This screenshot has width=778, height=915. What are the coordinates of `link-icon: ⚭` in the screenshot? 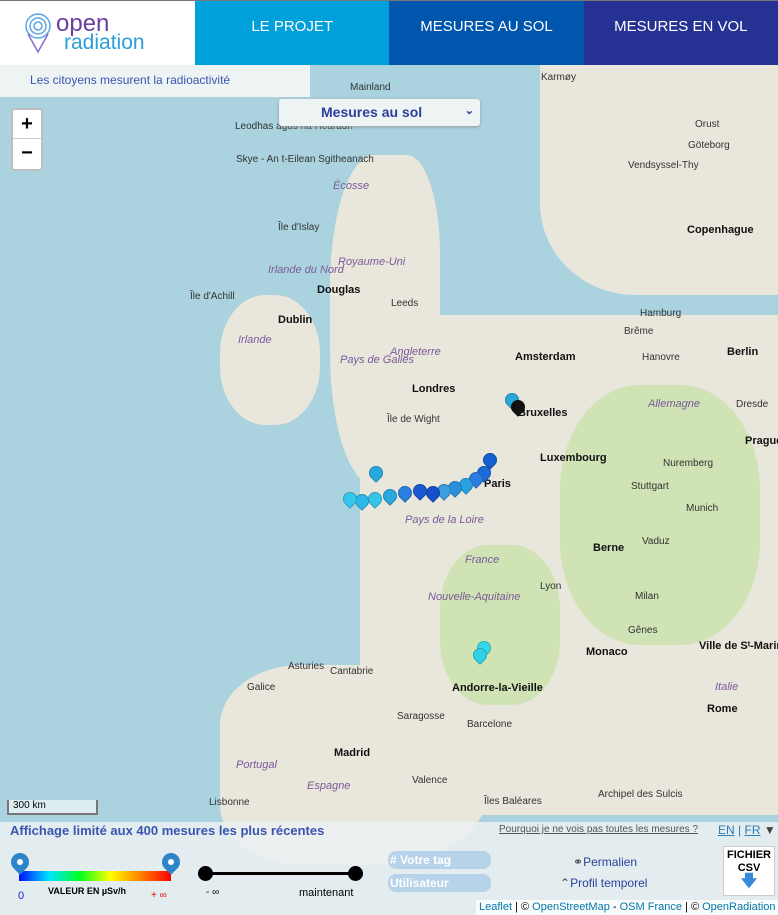 It's located at (578, 862).